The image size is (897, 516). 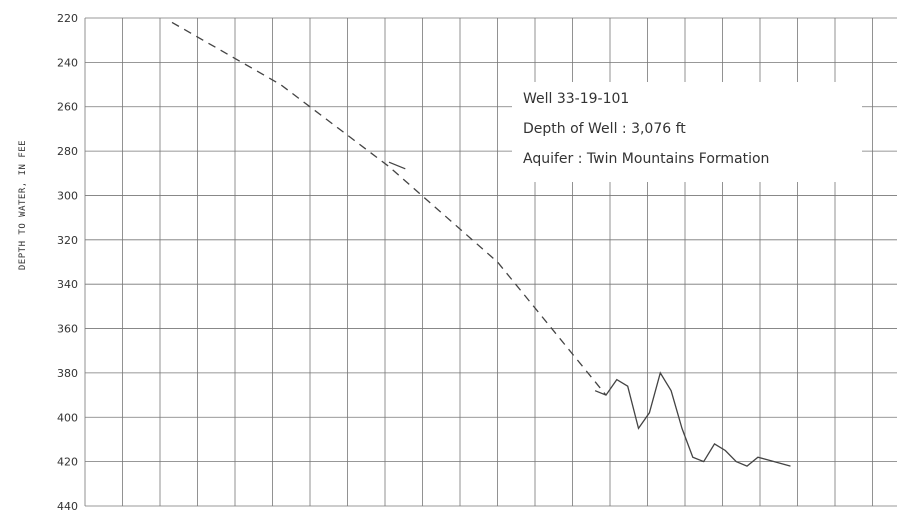 What do you see at coordinates (67, 240) in the screenshot?
I see `y-tick-label: 320` at bounding box center [67, 240].